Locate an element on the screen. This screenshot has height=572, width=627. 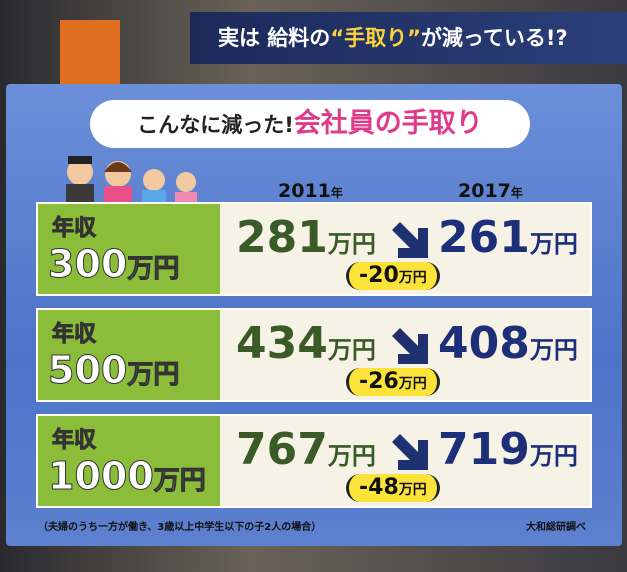
income-value: 1000 is located at coordinates (101, 476).